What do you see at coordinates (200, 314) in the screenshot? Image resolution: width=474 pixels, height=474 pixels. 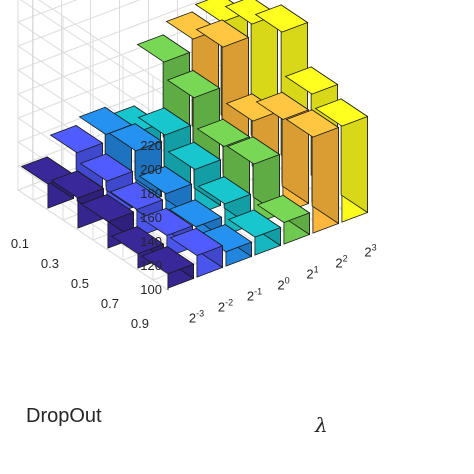 I see `x-tick-exponent: -3` at bounding box center [200, 314].